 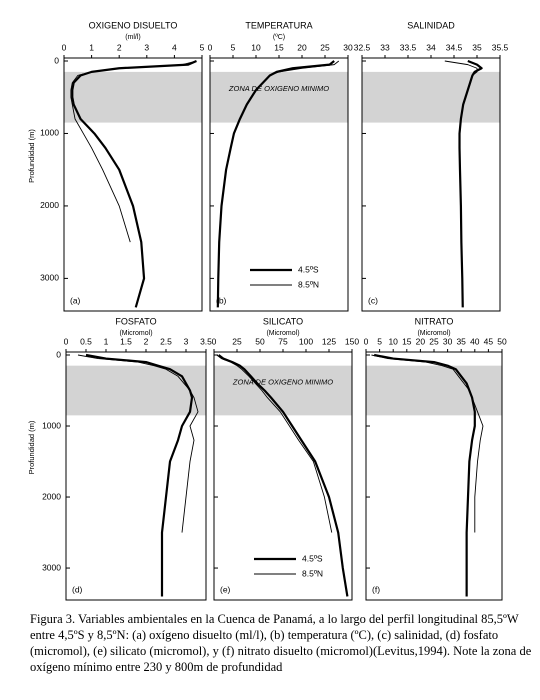 What do you see at coordinates (376, 589) in the screenshot?
I see `panel-letter: (f)` at bounding box center [376, 589].